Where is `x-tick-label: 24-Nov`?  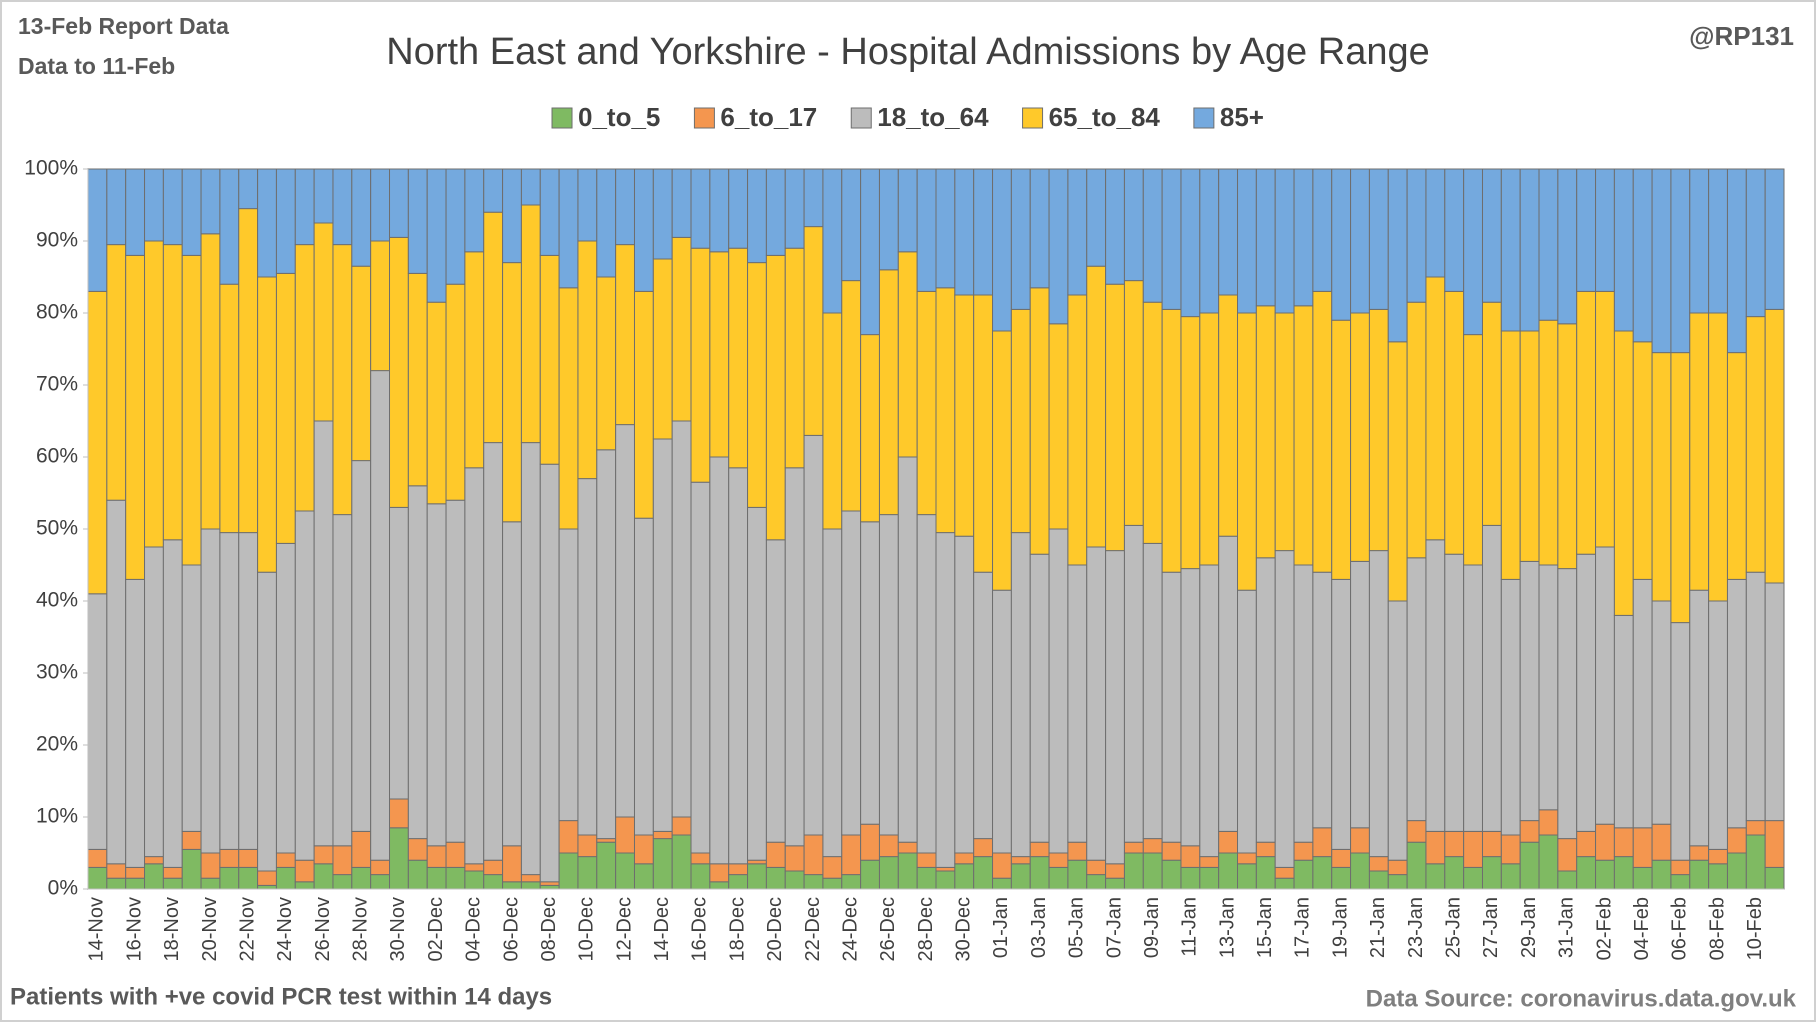
x-tick-label: 24-Nov is located at coordinates (285, 929).